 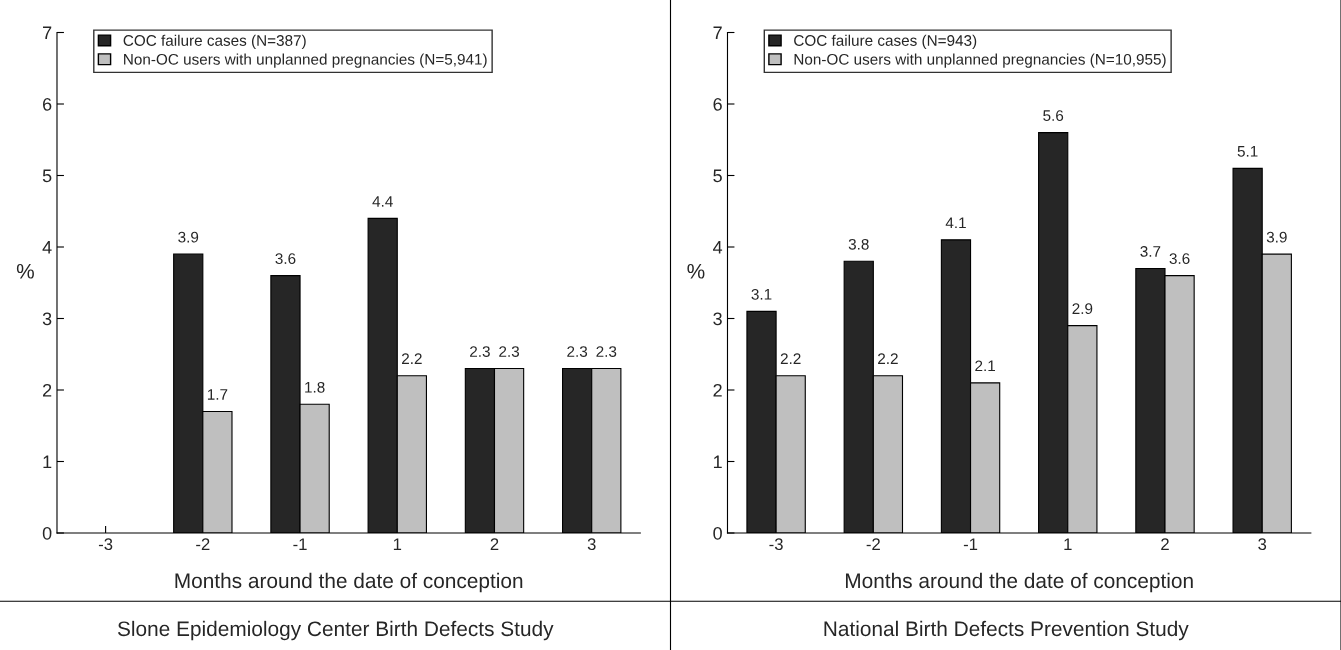 What do you see at coordinates (761, 294) in the screenshot?
I see `data-label: 3.1` at bounding box center [761, 294].